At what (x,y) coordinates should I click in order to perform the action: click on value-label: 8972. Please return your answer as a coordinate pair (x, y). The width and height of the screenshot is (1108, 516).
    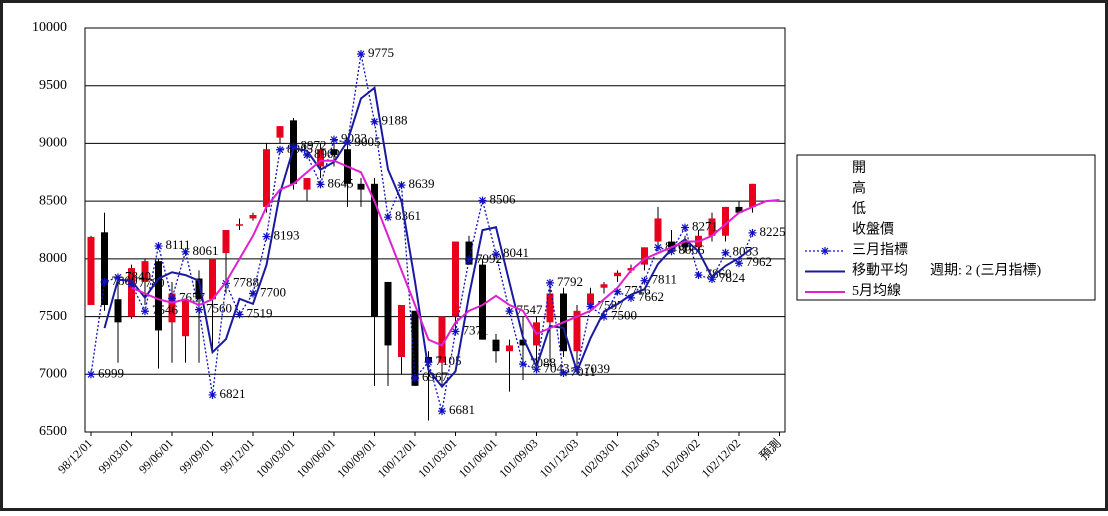
    Looking at the image, I should click on (314, 145).